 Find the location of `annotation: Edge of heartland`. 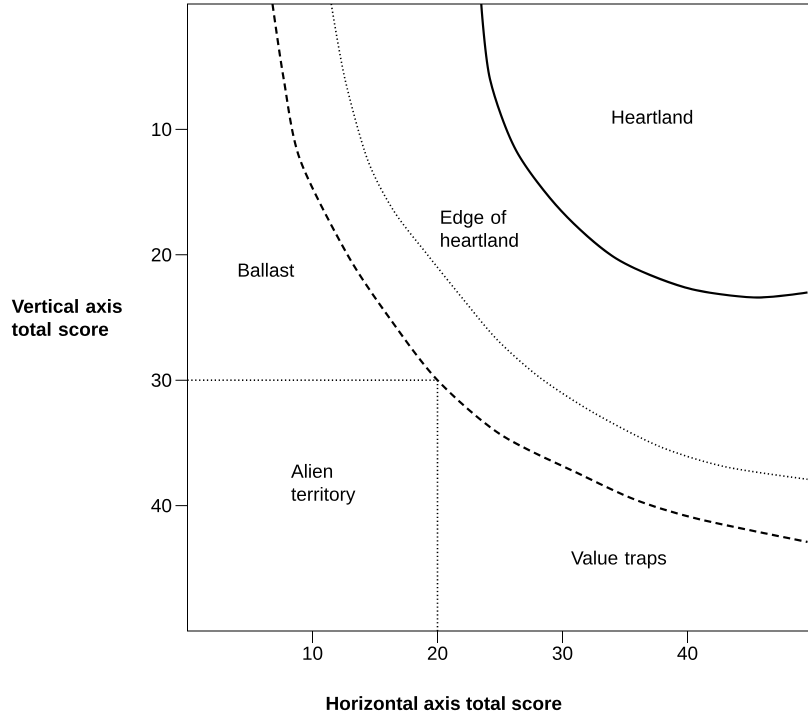

annotation: Edge of heartland is located at coordinates (479, 228).